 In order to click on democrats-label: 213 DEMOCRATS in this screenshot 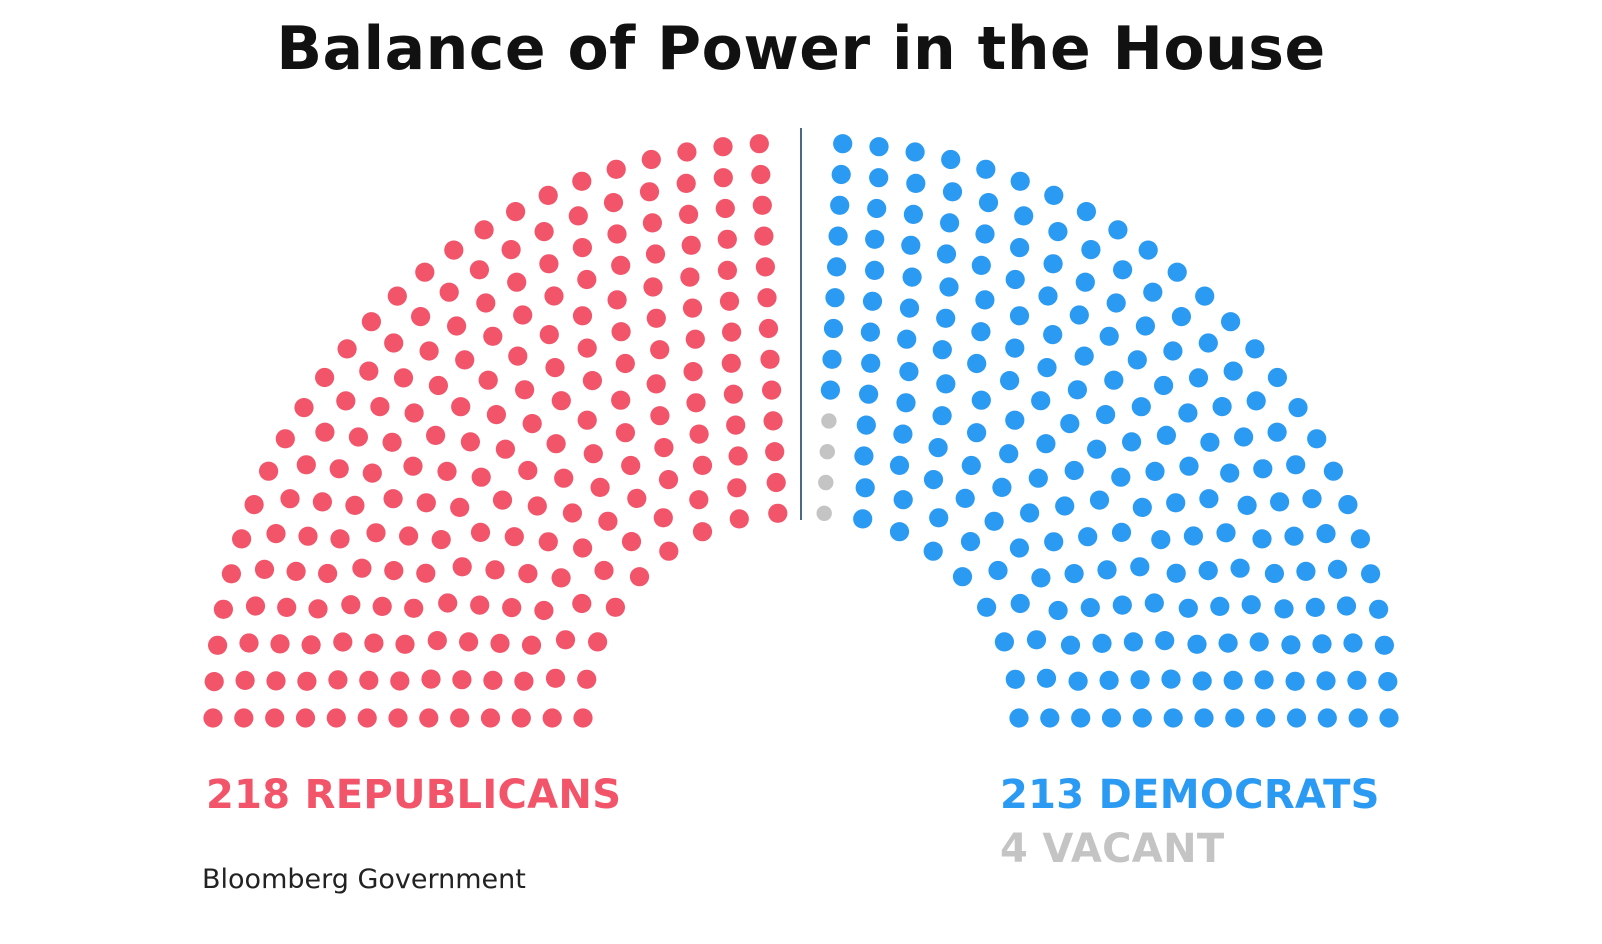, I will do `click(1190, 795)`.